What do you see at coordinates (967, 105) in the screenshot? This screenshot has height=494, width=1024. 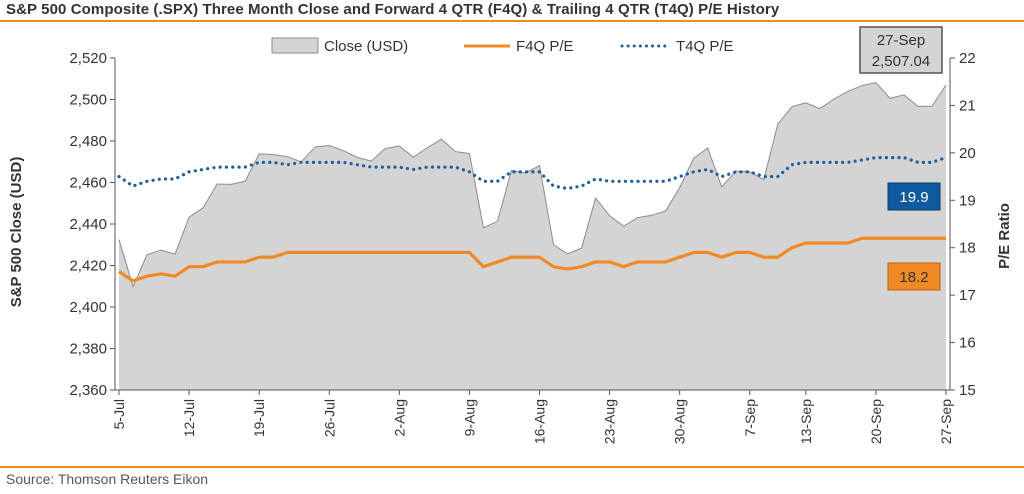 I see `right-tick-label: 21` at bounding box center [967, 105].